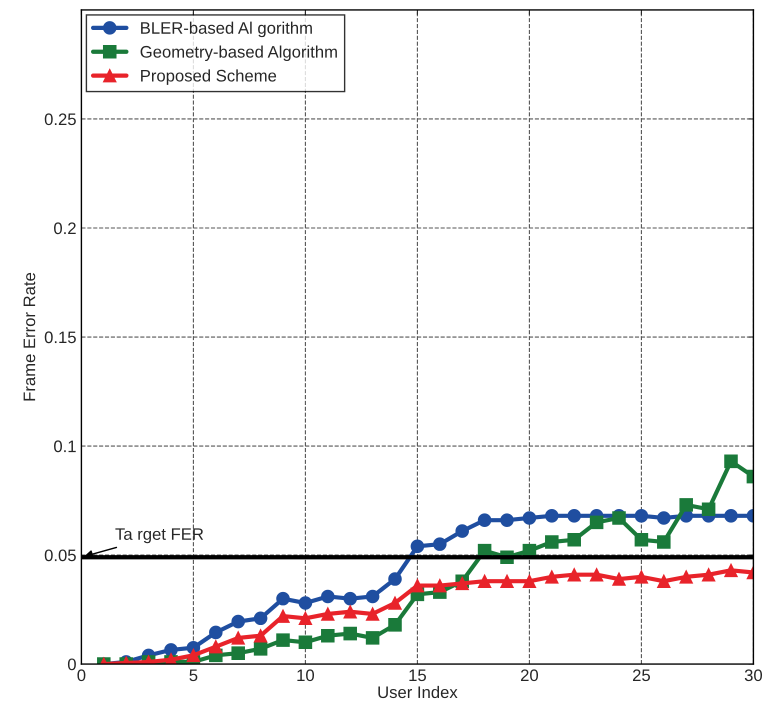 Image resolution: width=768 pixels, height=711 pixels. I want to click on legend-label: Proposed Scheme, so click(208, 77).